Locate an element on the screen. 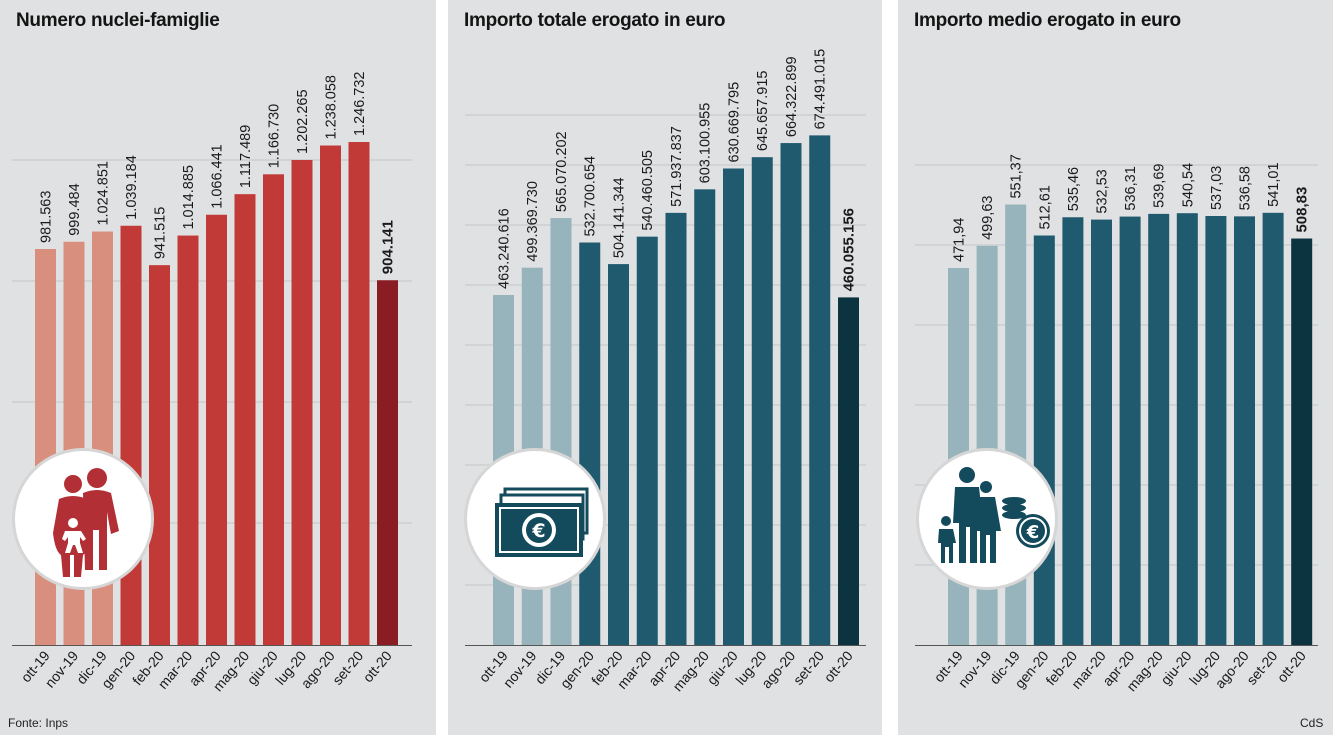  value-label-ago-20: 664.322.899 is located at coordinates (792, 96).